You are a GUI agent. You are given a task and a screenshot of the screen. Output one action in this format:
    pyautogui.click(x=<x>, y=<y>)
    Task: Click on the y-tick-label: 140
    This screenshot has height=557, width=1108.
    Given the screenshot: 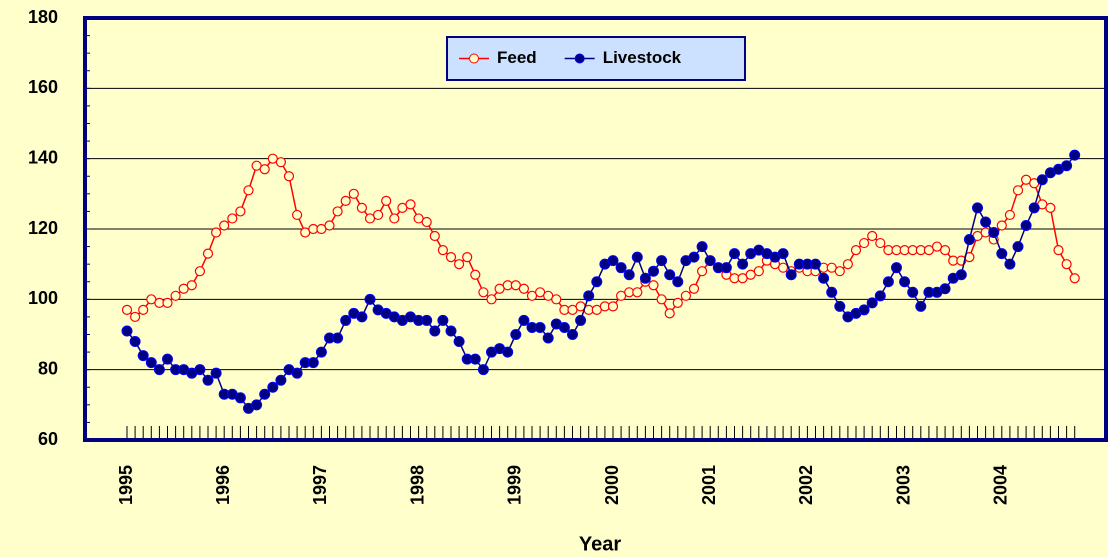 What is the action you would take?
    pyautogui.click(x=43, y=157)
    